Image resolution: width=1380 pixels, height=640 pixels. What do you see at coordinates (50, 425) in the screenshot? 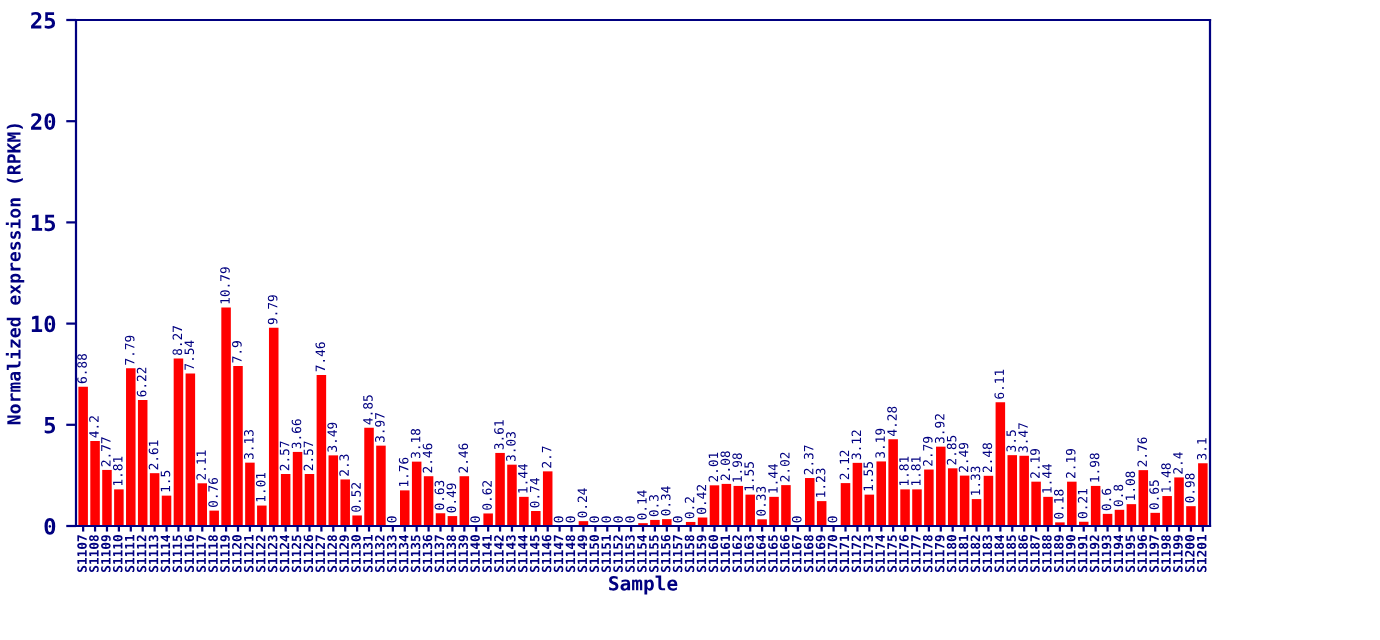
I see `y-tick-label: 5` at bounding box center [50, 425].